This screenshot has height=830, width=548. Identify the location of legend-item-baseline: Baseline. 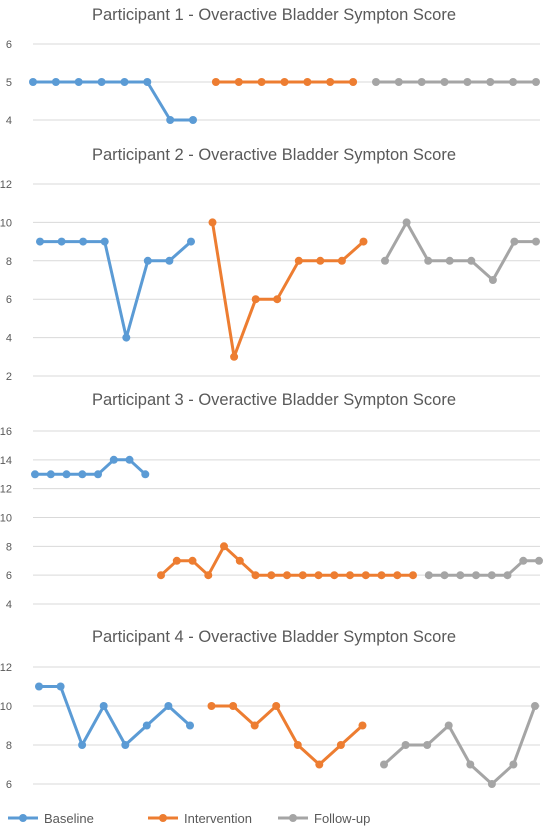
(51, 818).